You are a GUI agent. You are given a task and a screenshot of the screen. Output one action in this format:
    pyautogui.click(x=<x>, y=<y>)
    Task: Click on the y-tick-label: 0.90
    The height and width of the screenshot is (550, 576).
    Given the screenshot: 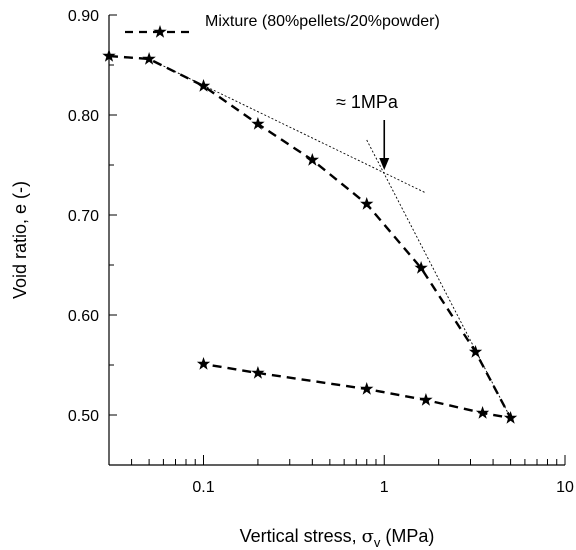 What is the action you would take?
    pyautogui.click(x=83, y=16)
    